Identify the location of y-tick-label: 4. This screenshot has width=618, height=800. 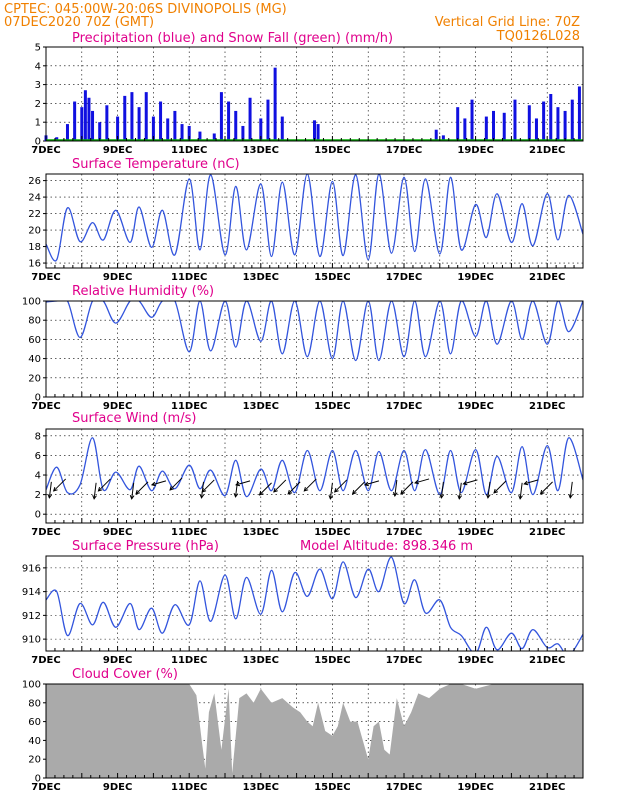
(38, 66).